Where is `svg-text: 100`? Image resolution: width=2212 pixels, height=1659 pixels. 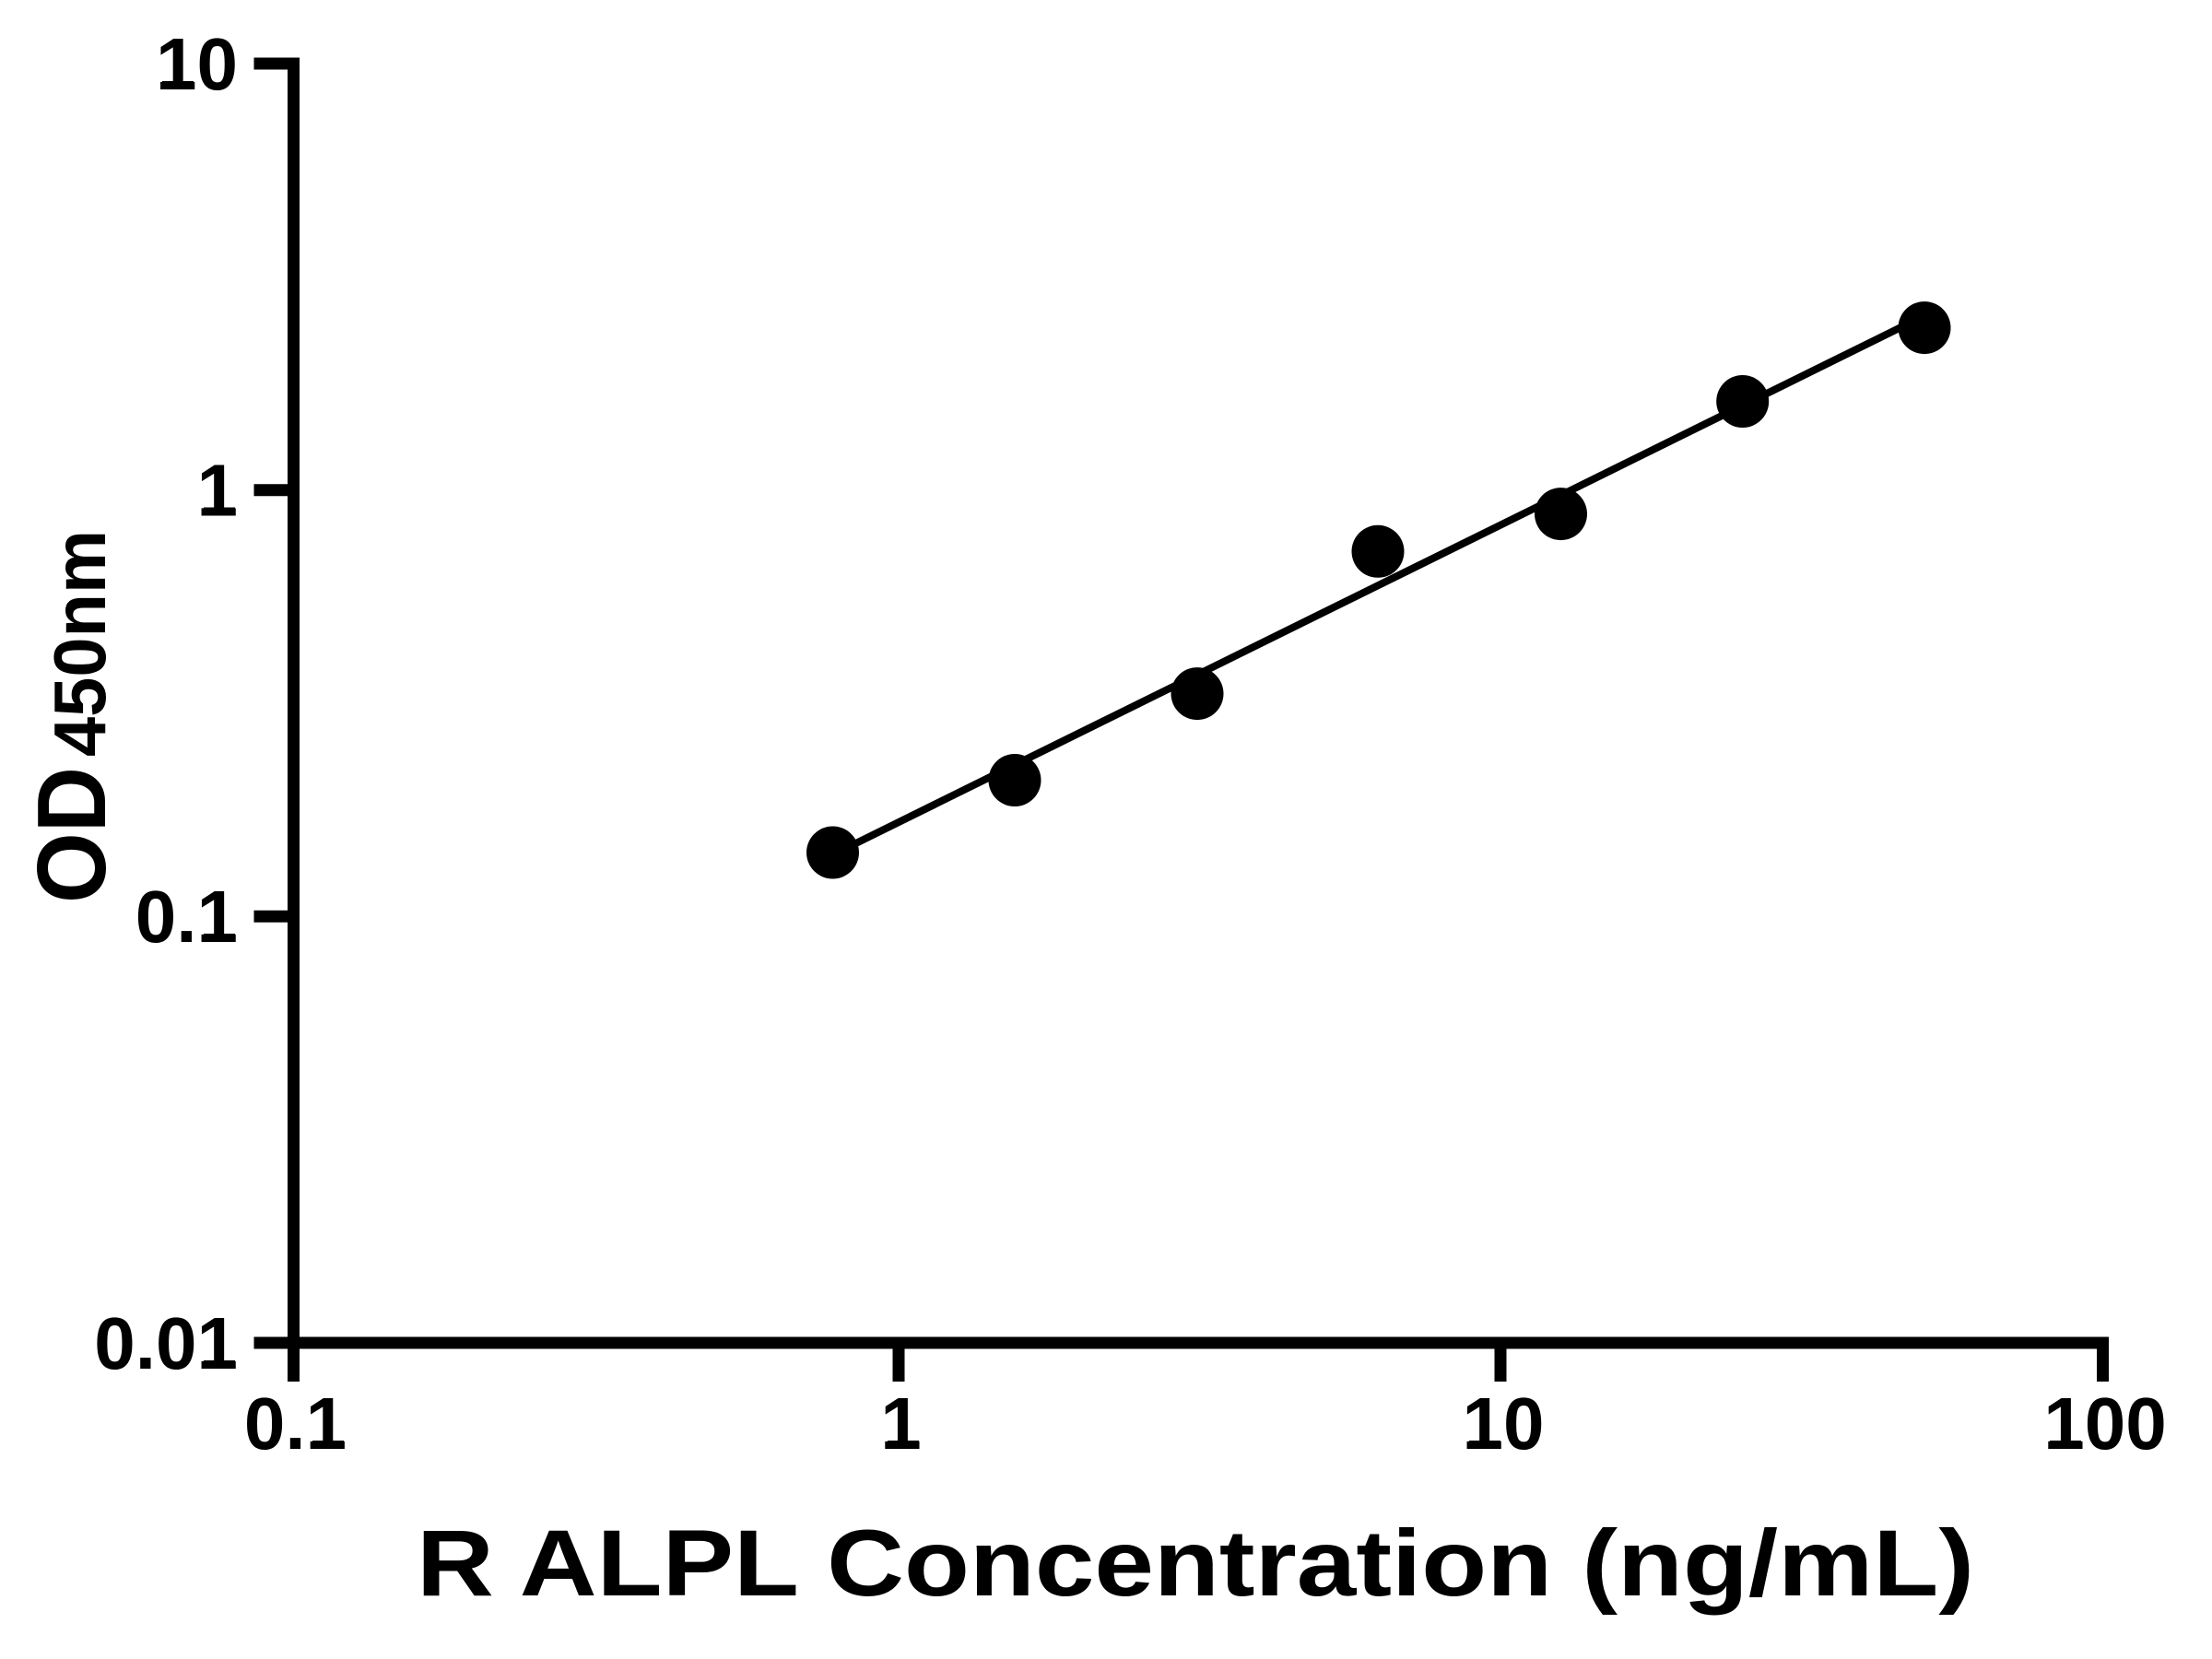 svg-text: 100 is located at coordinates (2104, 1423).